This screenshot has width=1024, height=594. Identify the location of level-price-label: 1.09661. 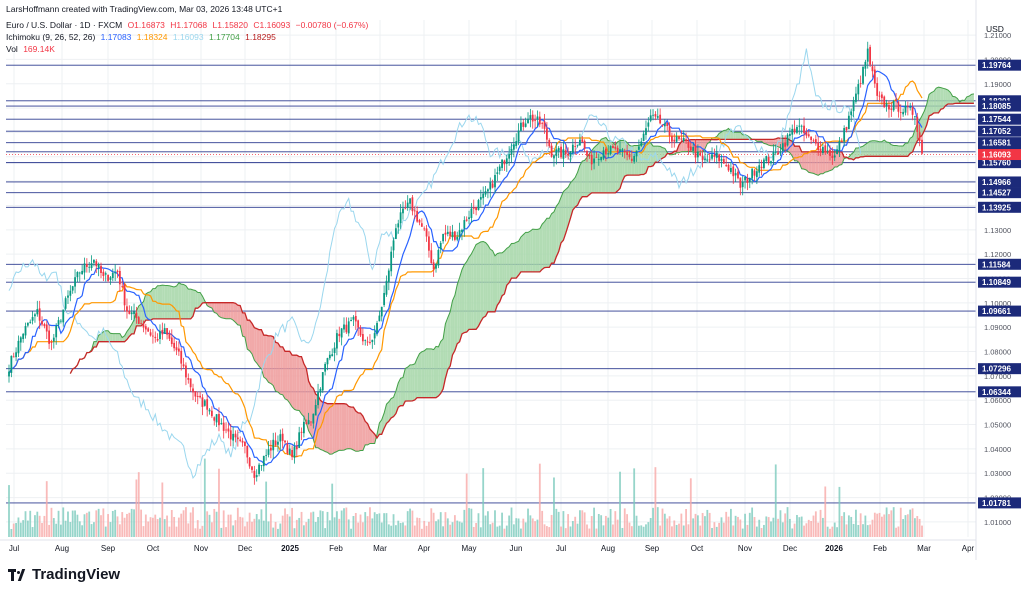
(996, 311).